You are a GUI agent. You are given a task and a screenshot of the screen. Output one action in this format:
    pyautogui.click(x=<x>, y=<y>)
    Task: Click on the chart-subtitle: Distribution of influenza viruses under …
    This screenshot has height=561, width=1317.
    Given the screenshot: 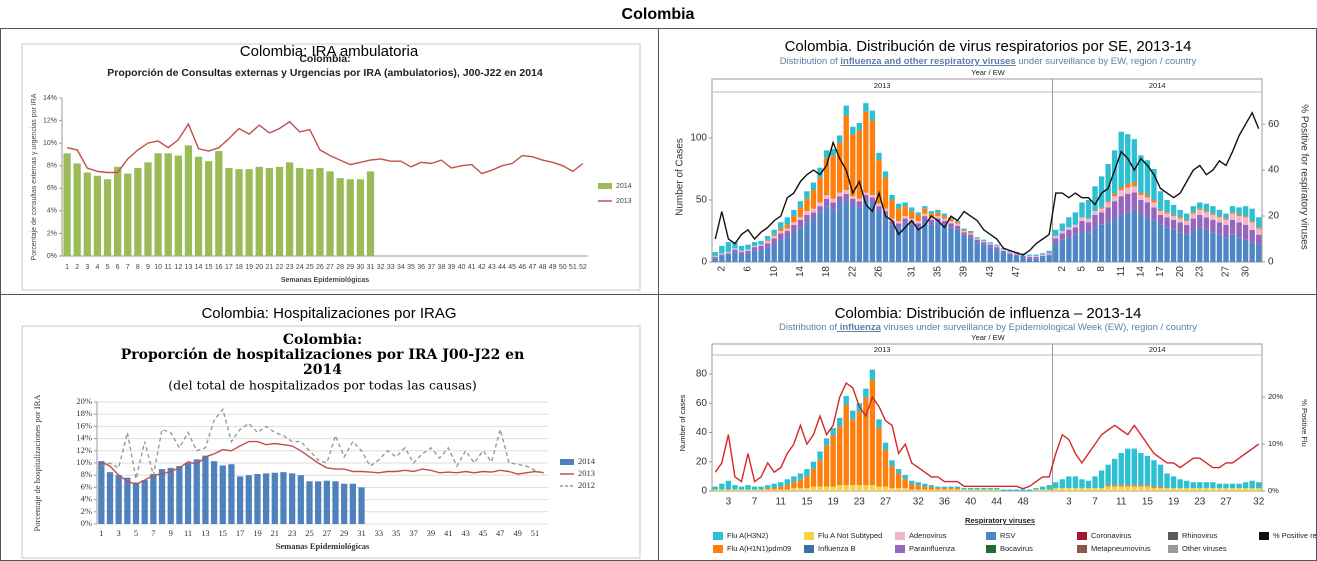 What is the action you would take?
    pyautogui.click(x=988, y=327)
    